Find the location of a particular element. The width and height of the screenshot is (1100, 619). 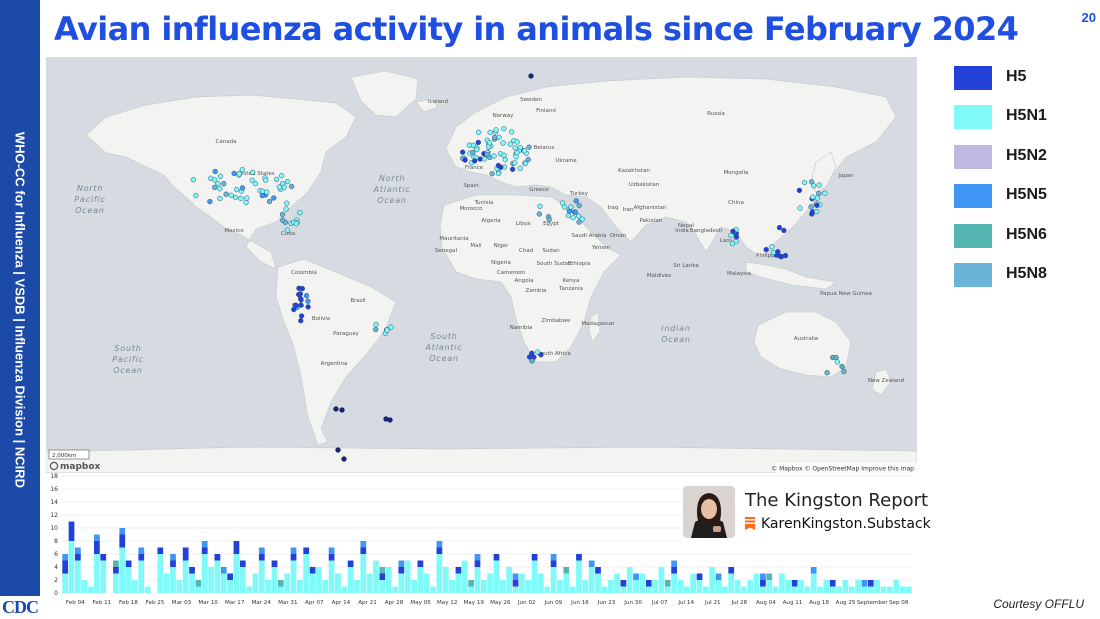

country-label: Niger is located at coordinates (502, 246).